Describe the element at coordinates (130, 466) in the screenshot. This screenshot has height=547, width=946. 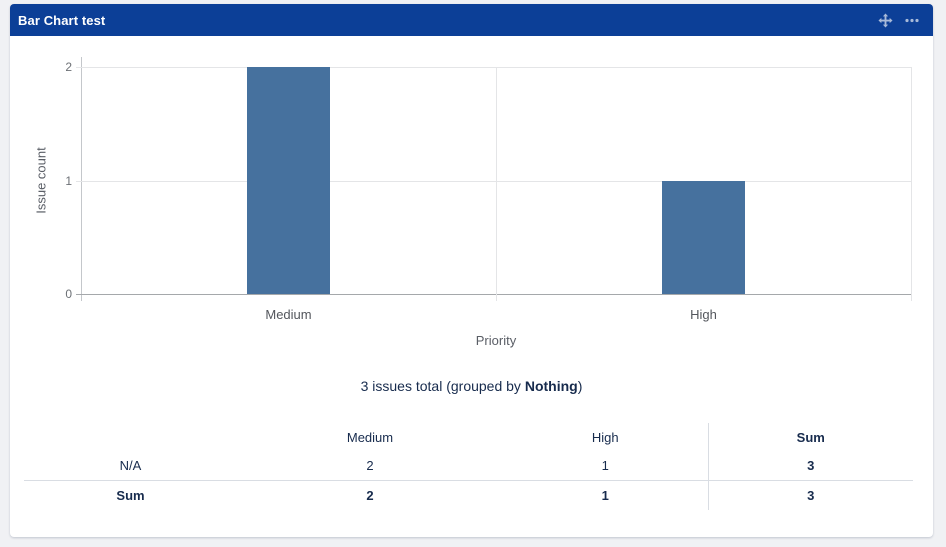
I see `table-row-label: N/A` at that location.